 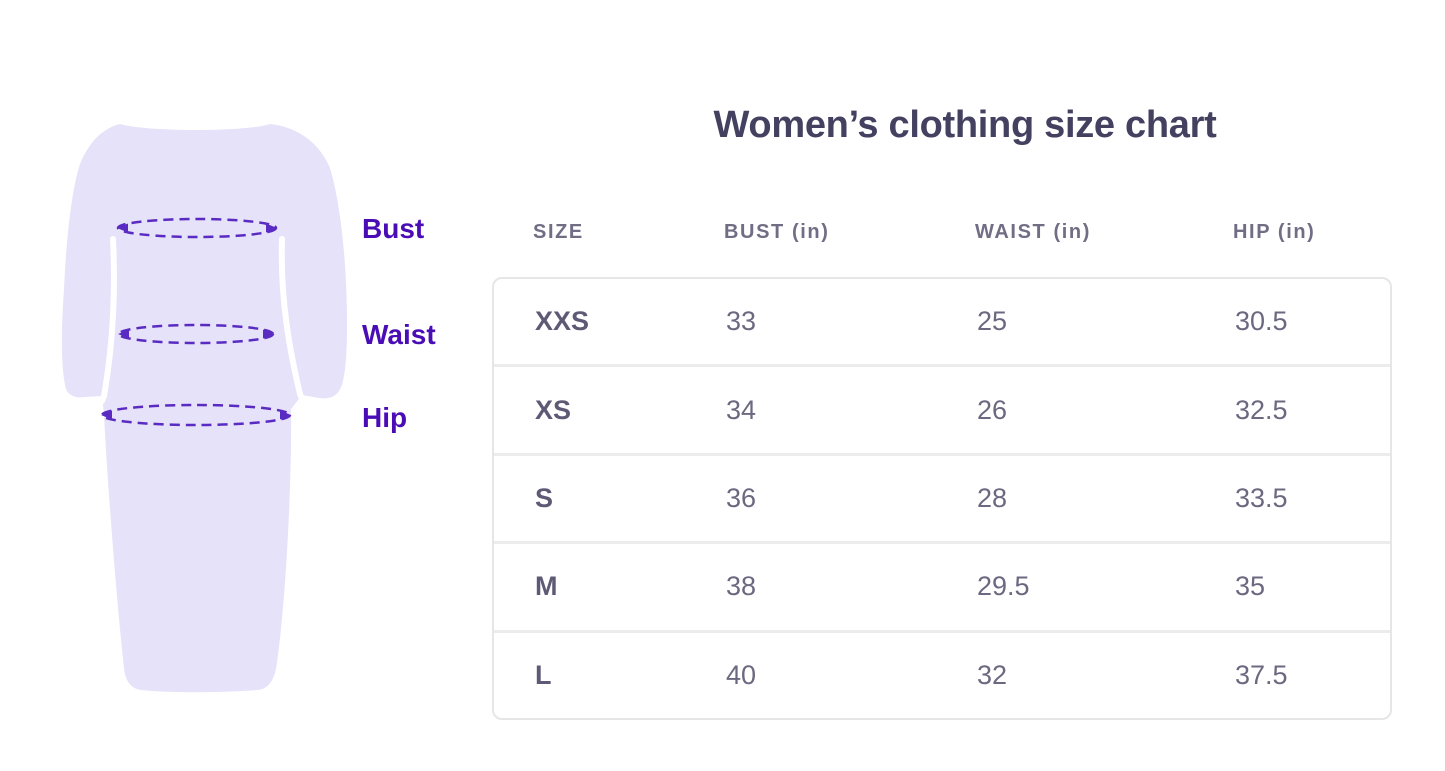 I want to click on hip-arrow-right, so click(x=285, y=415).